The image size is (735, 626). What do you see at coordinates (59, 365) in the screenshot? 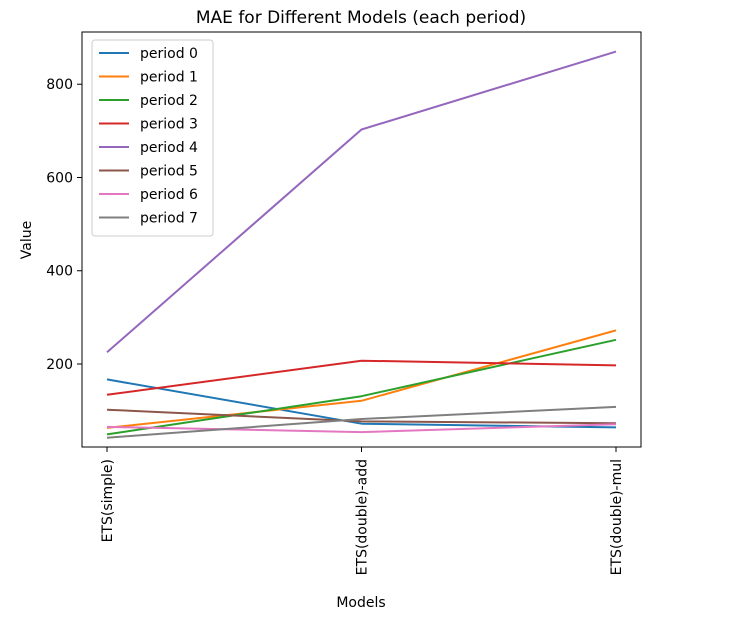
I see `y-tick-label-0: 200` at bounding box center [59, 365].